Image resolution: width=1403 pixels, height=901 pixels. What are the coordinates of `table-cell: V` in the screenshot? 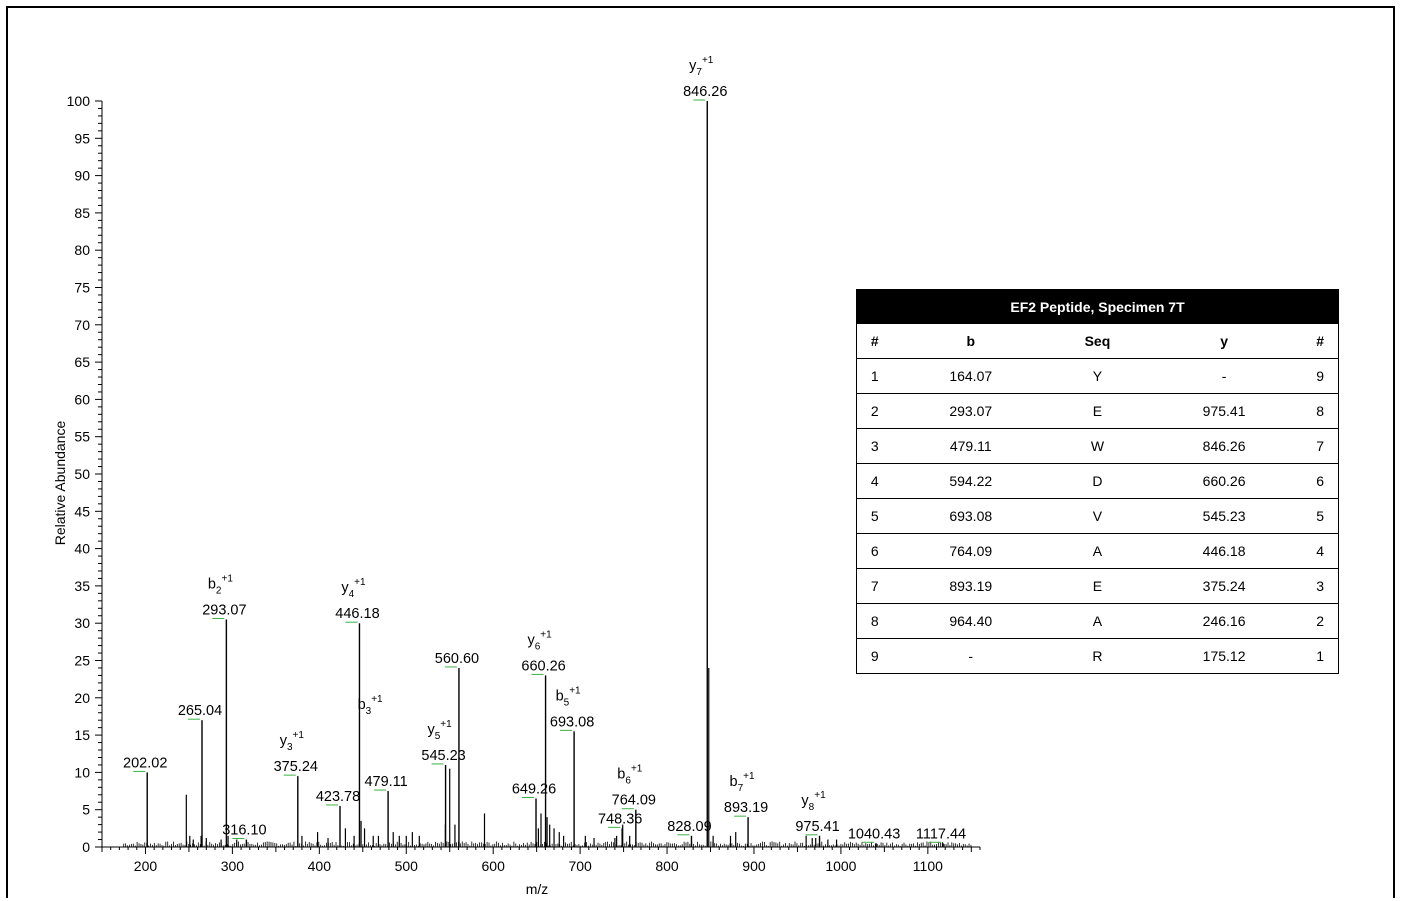 It's located at (1097, 516).